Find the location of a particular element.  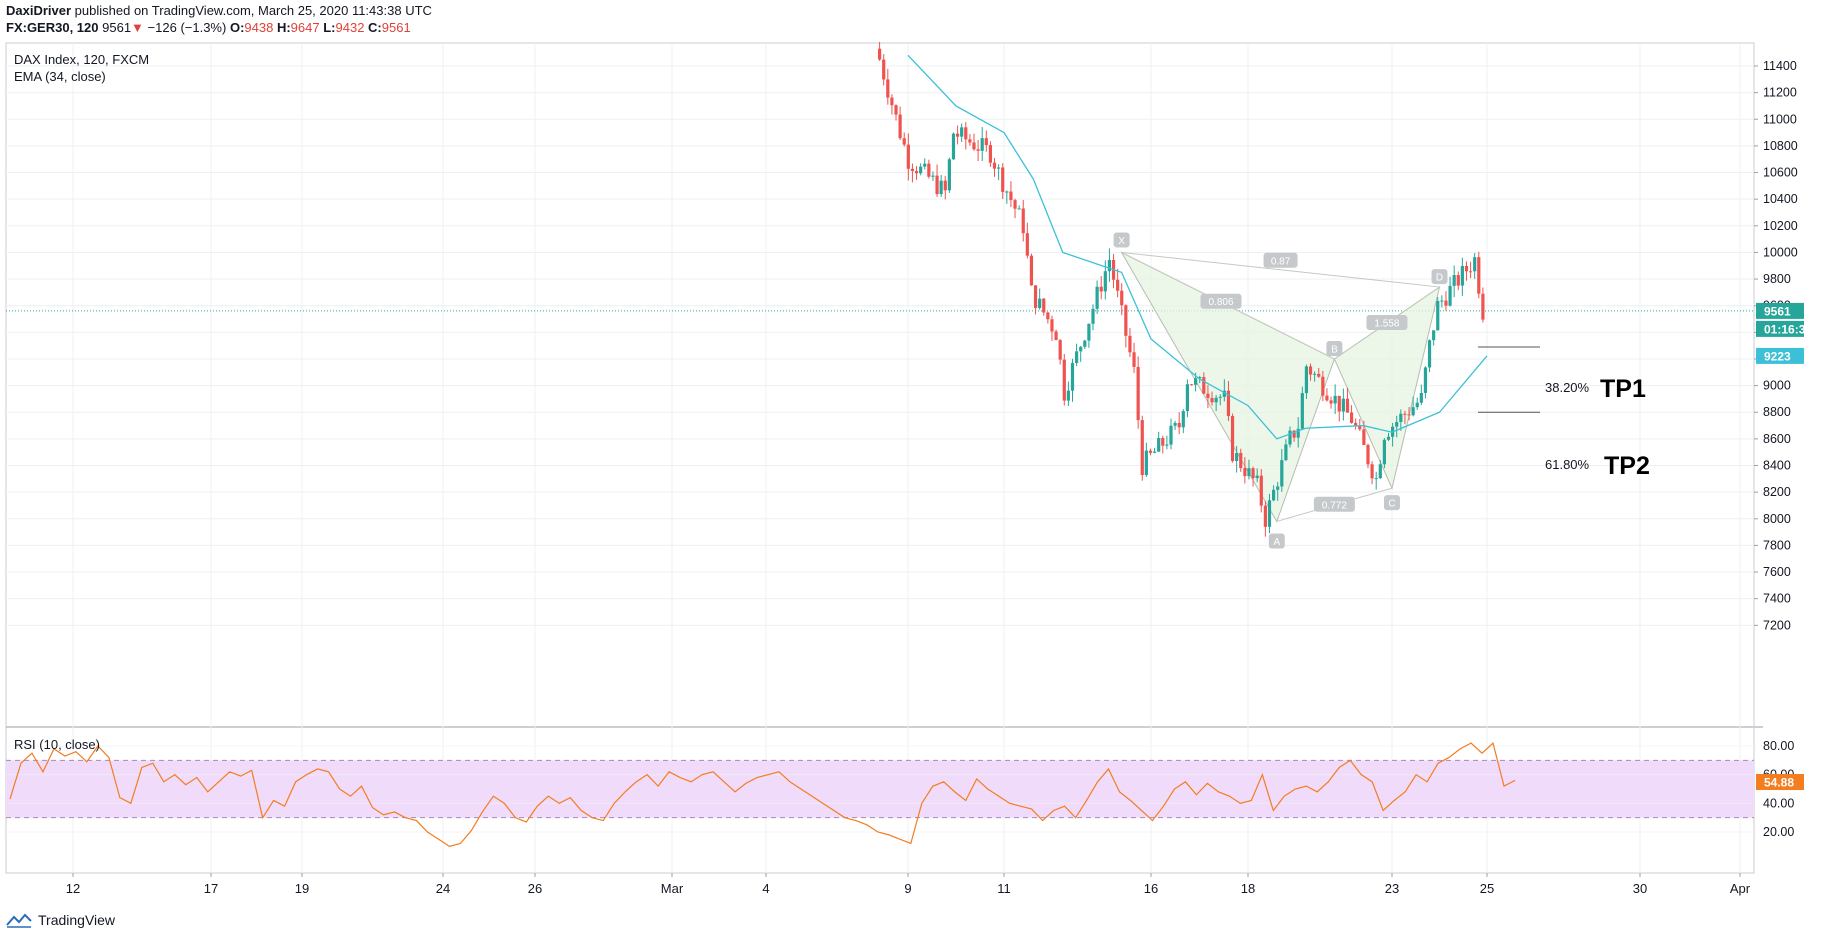

y-tick-label: 10400 is located at coordinates (1780, 199).